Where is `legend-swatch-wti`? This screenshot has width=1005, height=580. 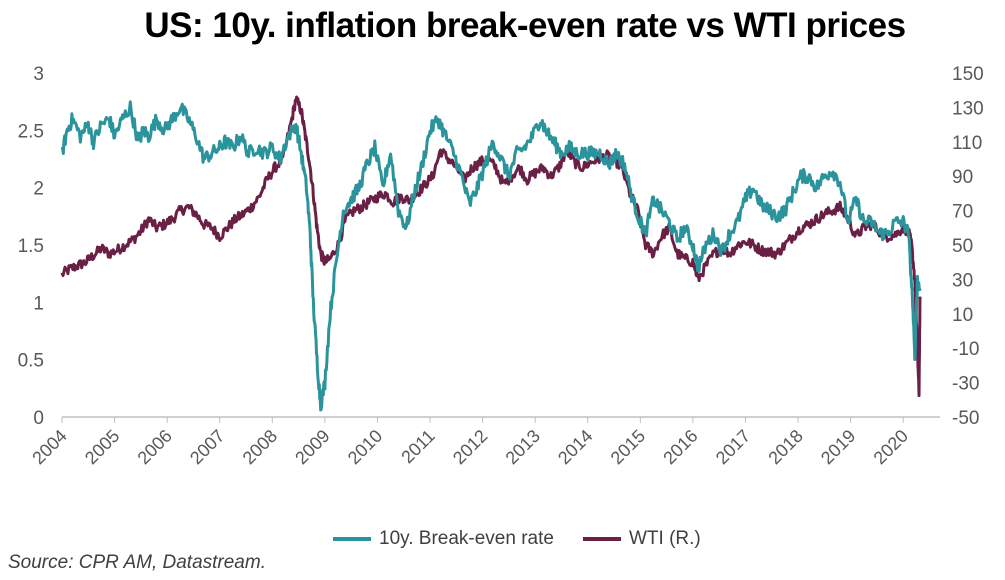 legend-swatch-wti is located at coordinates (602, 539).